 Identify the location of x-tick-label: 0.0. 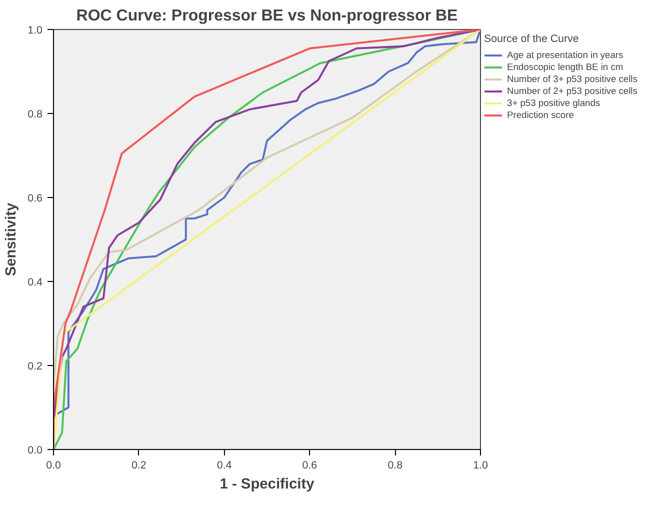
(53, 466).